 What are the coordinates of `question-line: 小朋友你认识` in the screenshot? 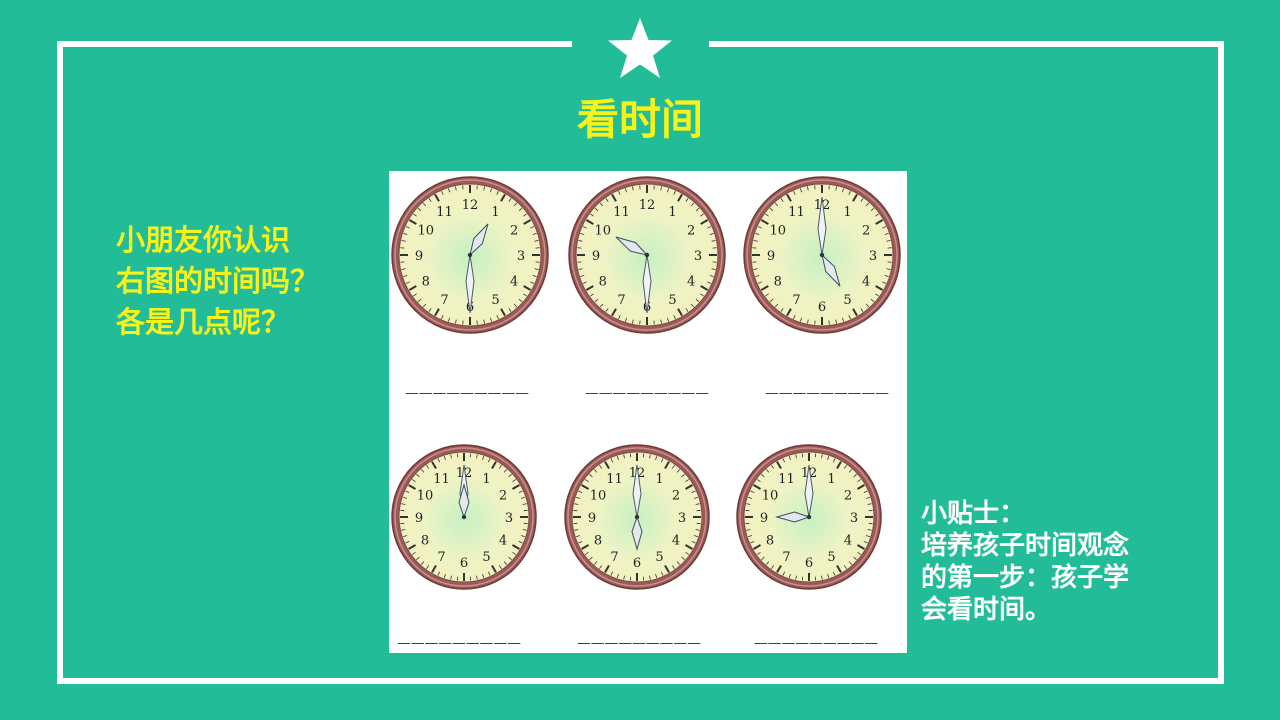 It's located at (203, 240).